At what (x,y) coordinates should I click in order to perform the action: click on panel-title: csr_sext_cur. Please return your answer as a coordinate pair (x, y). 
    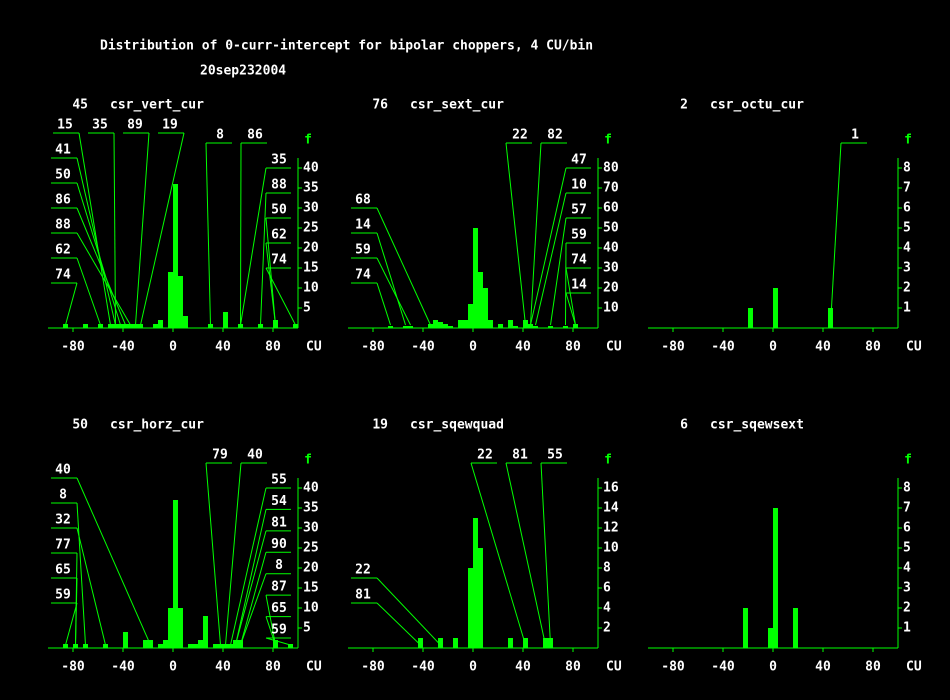
    Looking at the image, I should click on (457, 105).